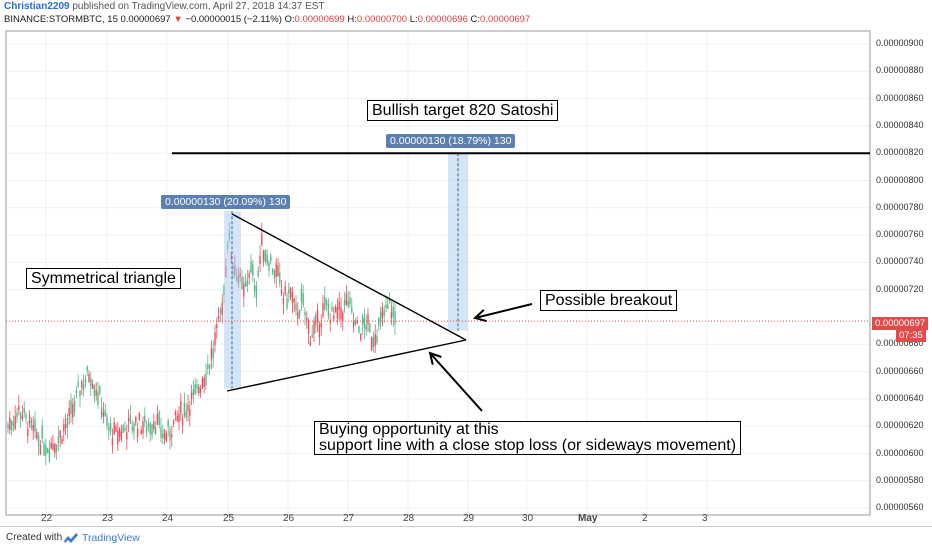  Describe the element at coordinates (451, 141) in the screenshot. I see `measure-tag-right: 0.00000130 (18.79%) 130` at that location.